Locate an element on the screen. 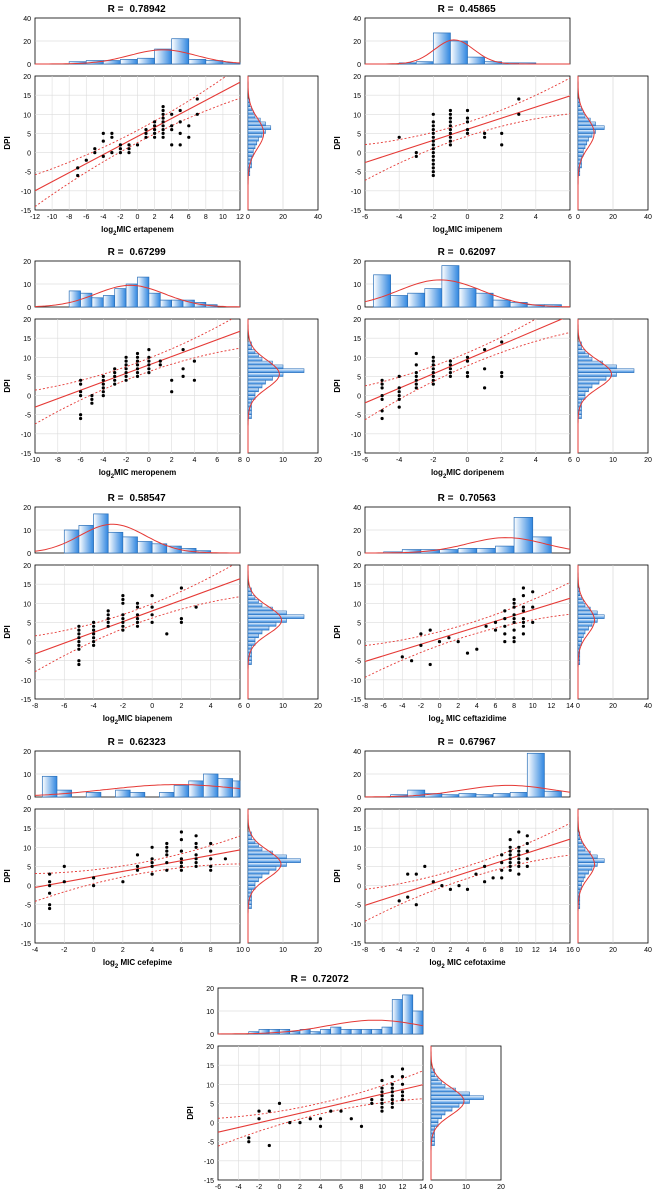 Image resolution: width=661 pixels, height=1194 pixels. x-tick-label: 10 is located at coordinates (533, 706).